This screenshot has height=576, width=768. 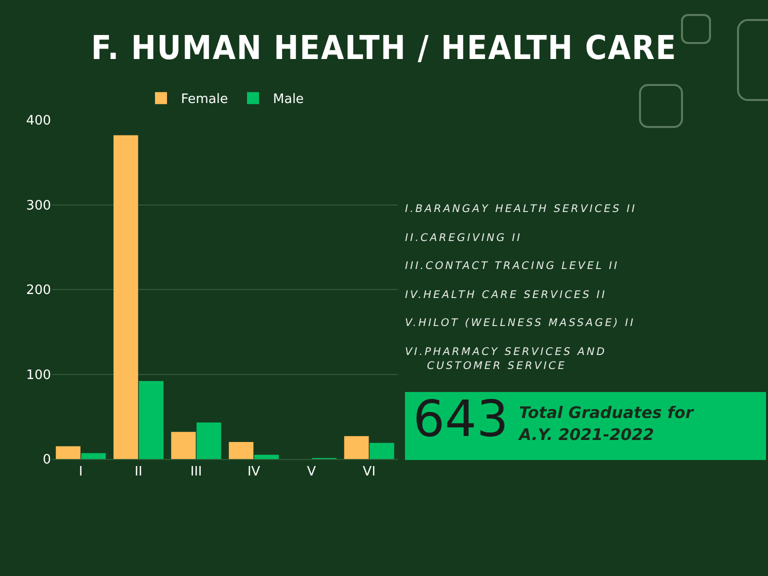 I want to click on y-tick-label: 400, so click(x=38, y=121).